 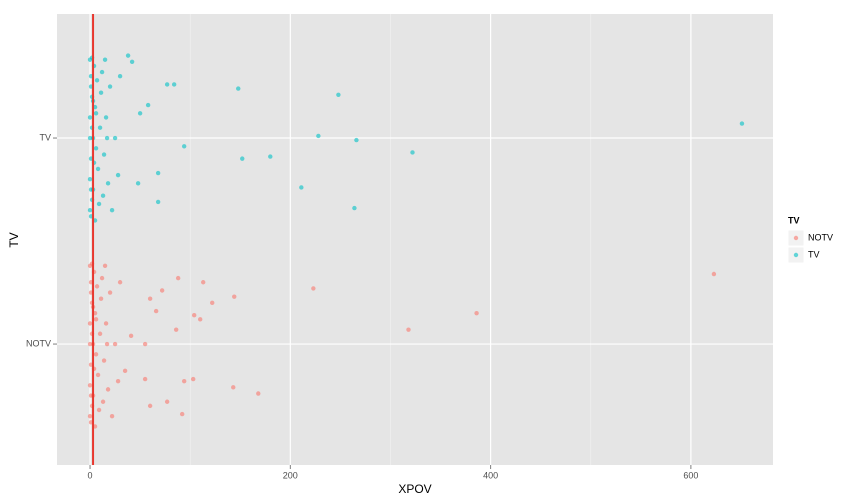 What do you see at coordinates (796, 238) in the screenshot?
I see `legend-marker` at bounding box center [796, 238].